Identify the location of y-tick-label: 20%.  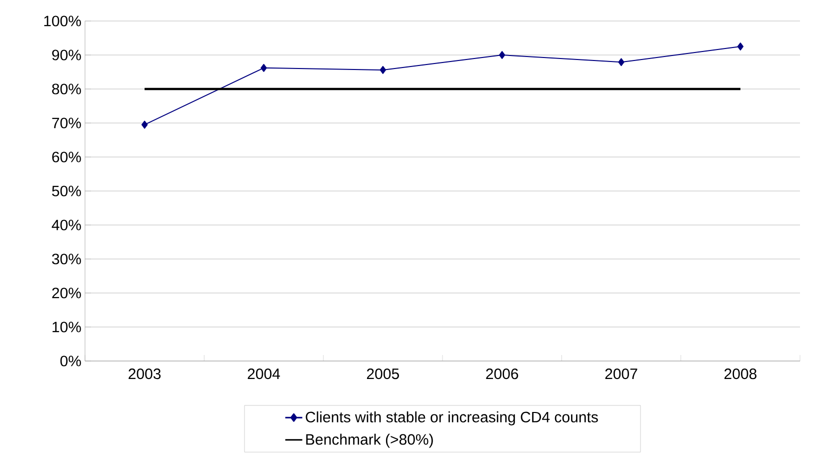
(66, 293).